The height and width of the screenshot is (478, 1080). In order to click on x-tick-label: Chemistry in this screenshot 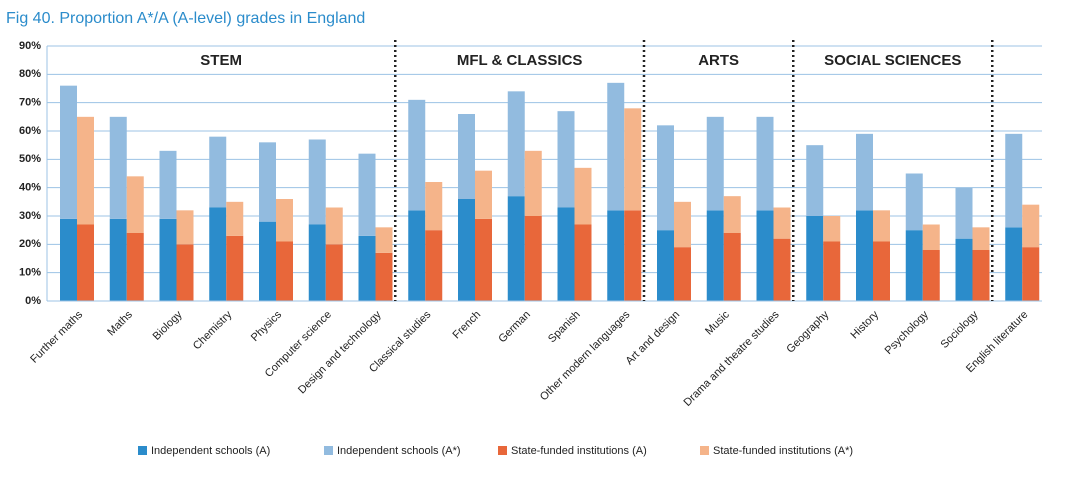, I will do `click(213, 330)`.